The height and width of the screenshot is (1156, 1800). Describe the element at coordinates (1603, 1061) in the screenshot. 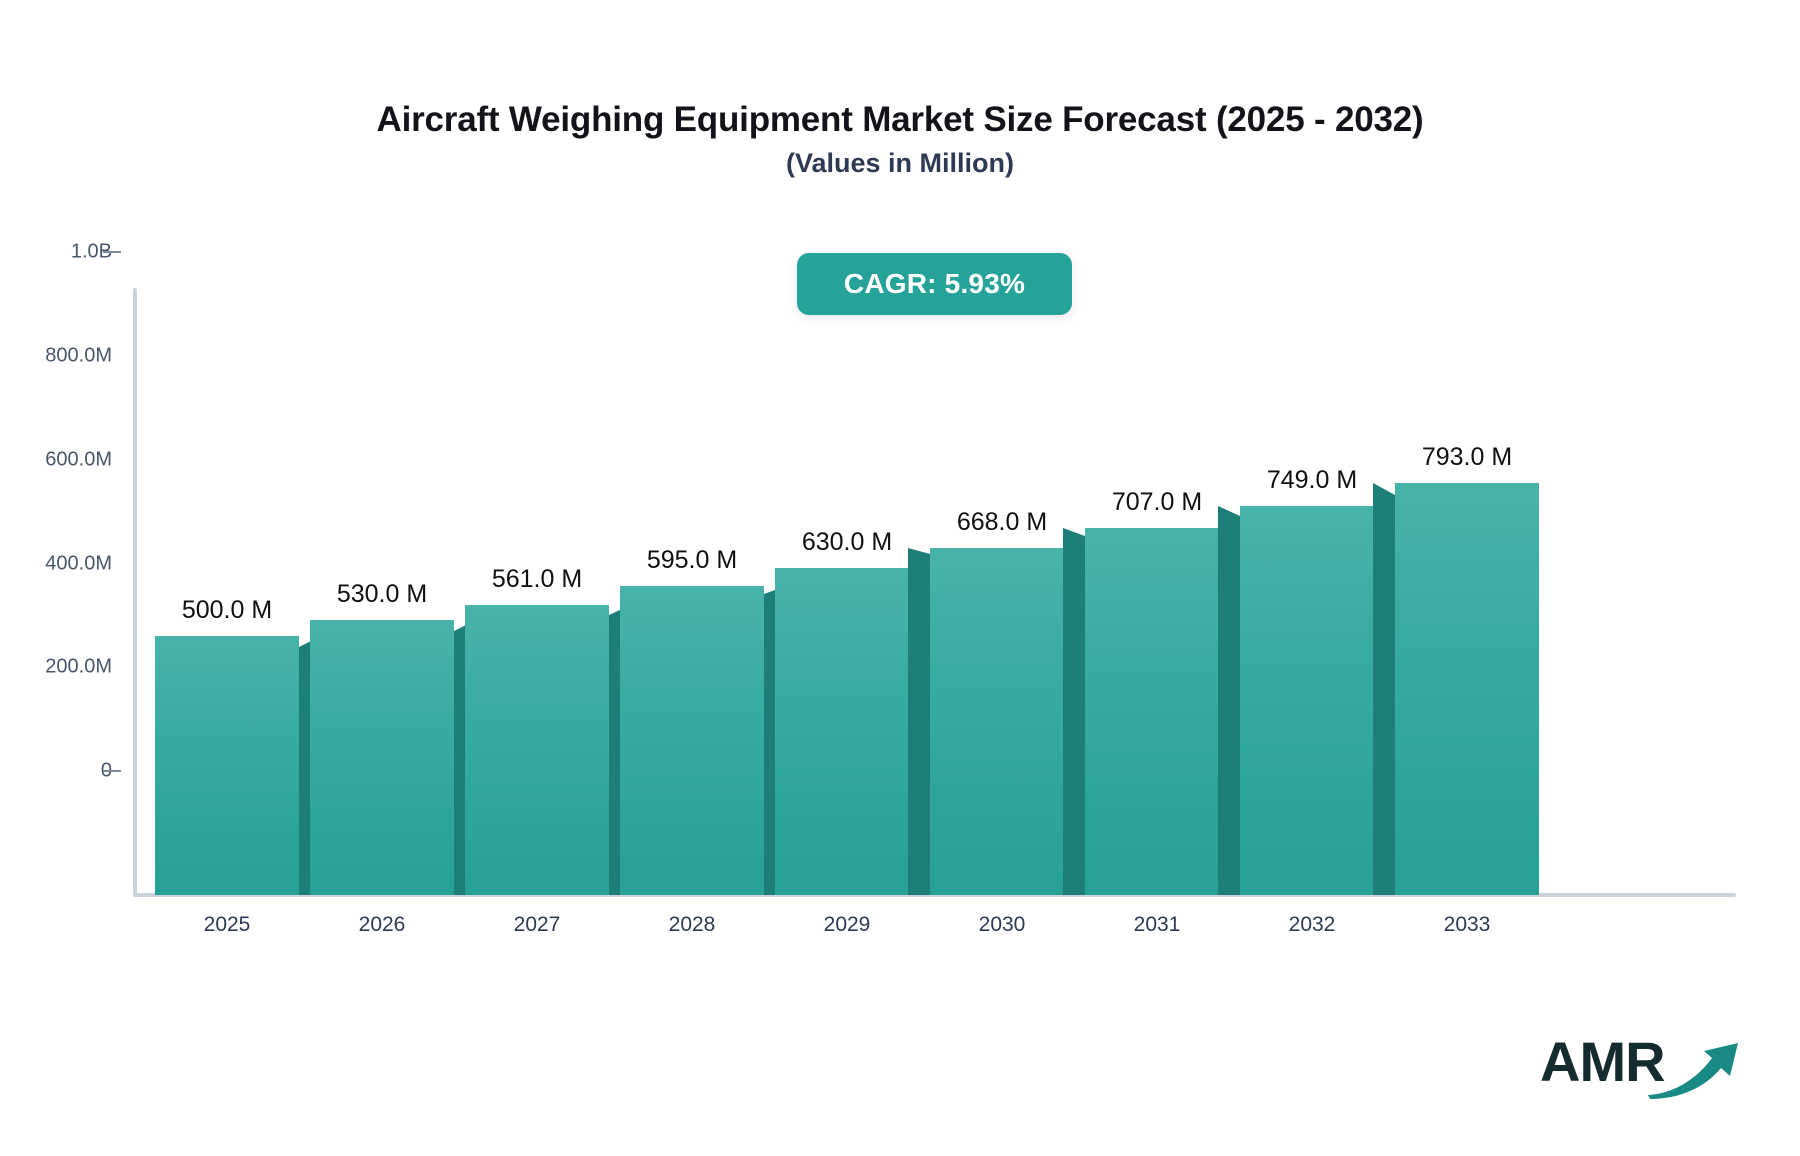

I see `amr-logo-text: AMR` at that location.